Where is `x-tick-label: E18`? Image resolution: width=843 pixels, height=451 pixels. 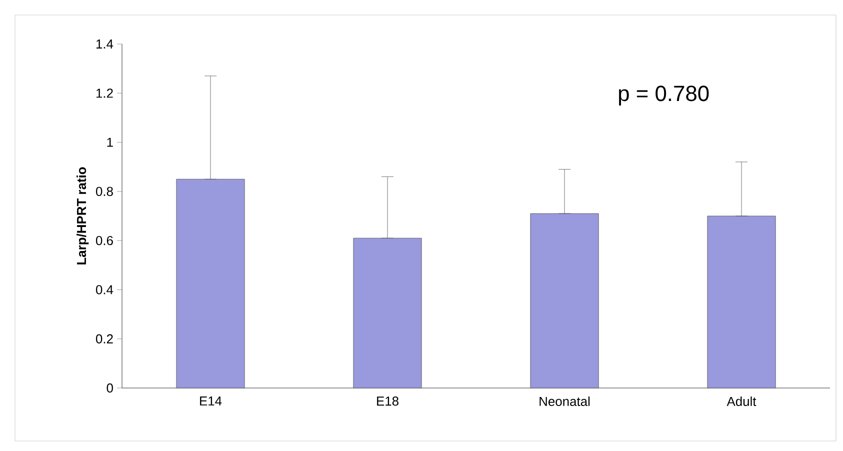
x-tick-label: E18 is located at coordinates (387, 401).